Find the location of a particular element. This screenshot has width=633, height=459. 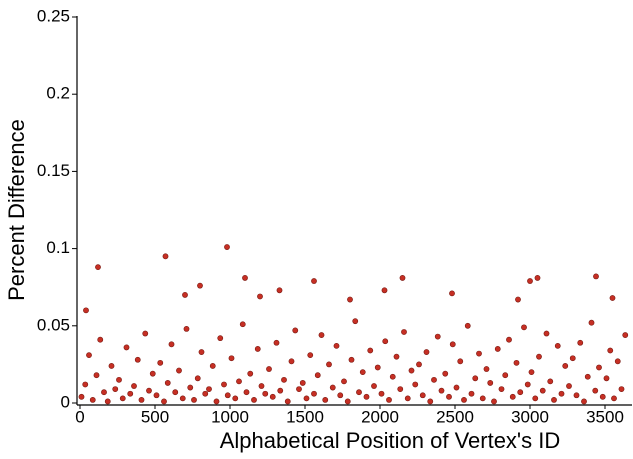

y-tick-label: 0 is located at coordinates (65, 401).